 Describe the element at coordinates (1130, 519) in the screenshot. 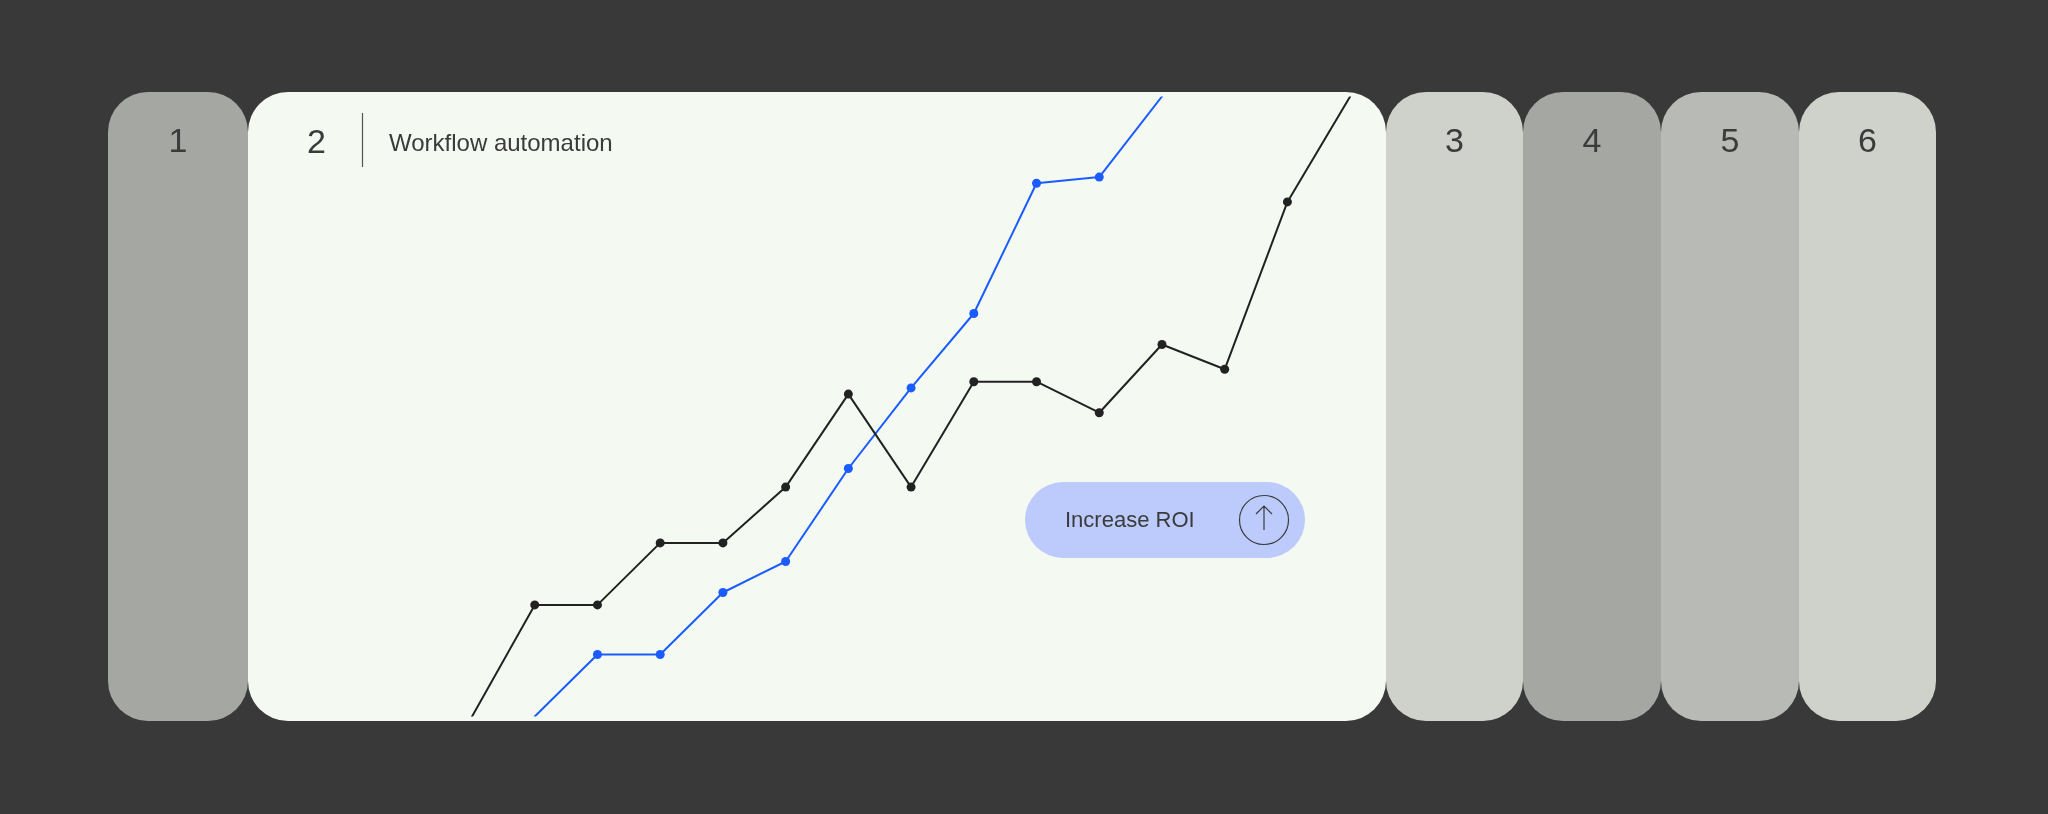

I see `annotation: Increase ROI` at that location.